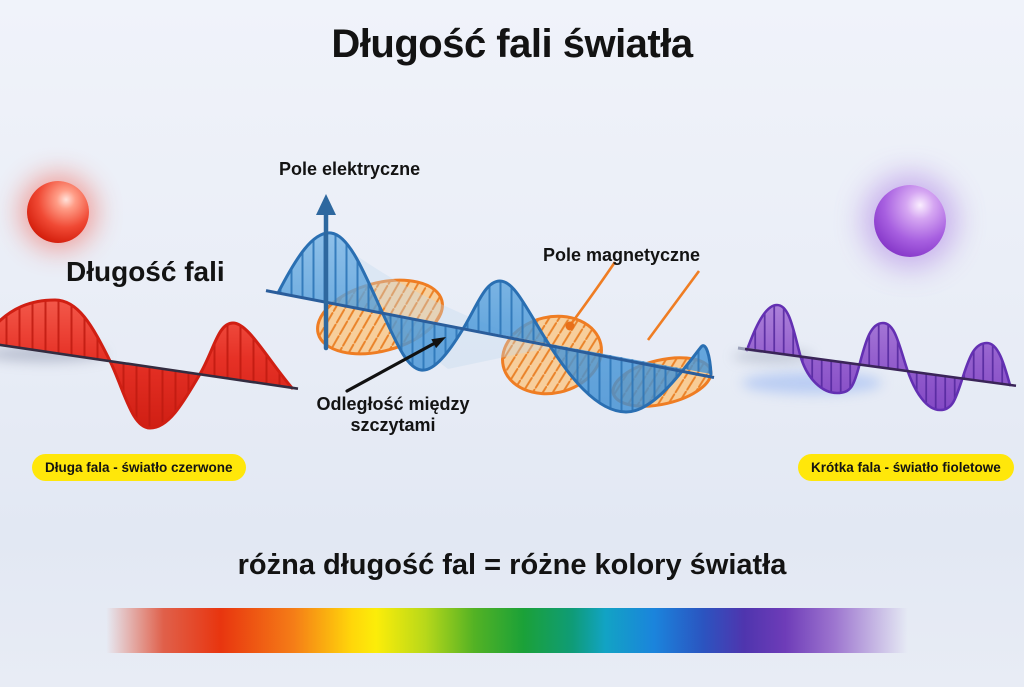 The image size is (1024, 687). I want to click on purple-sphere, so click(910, 221).